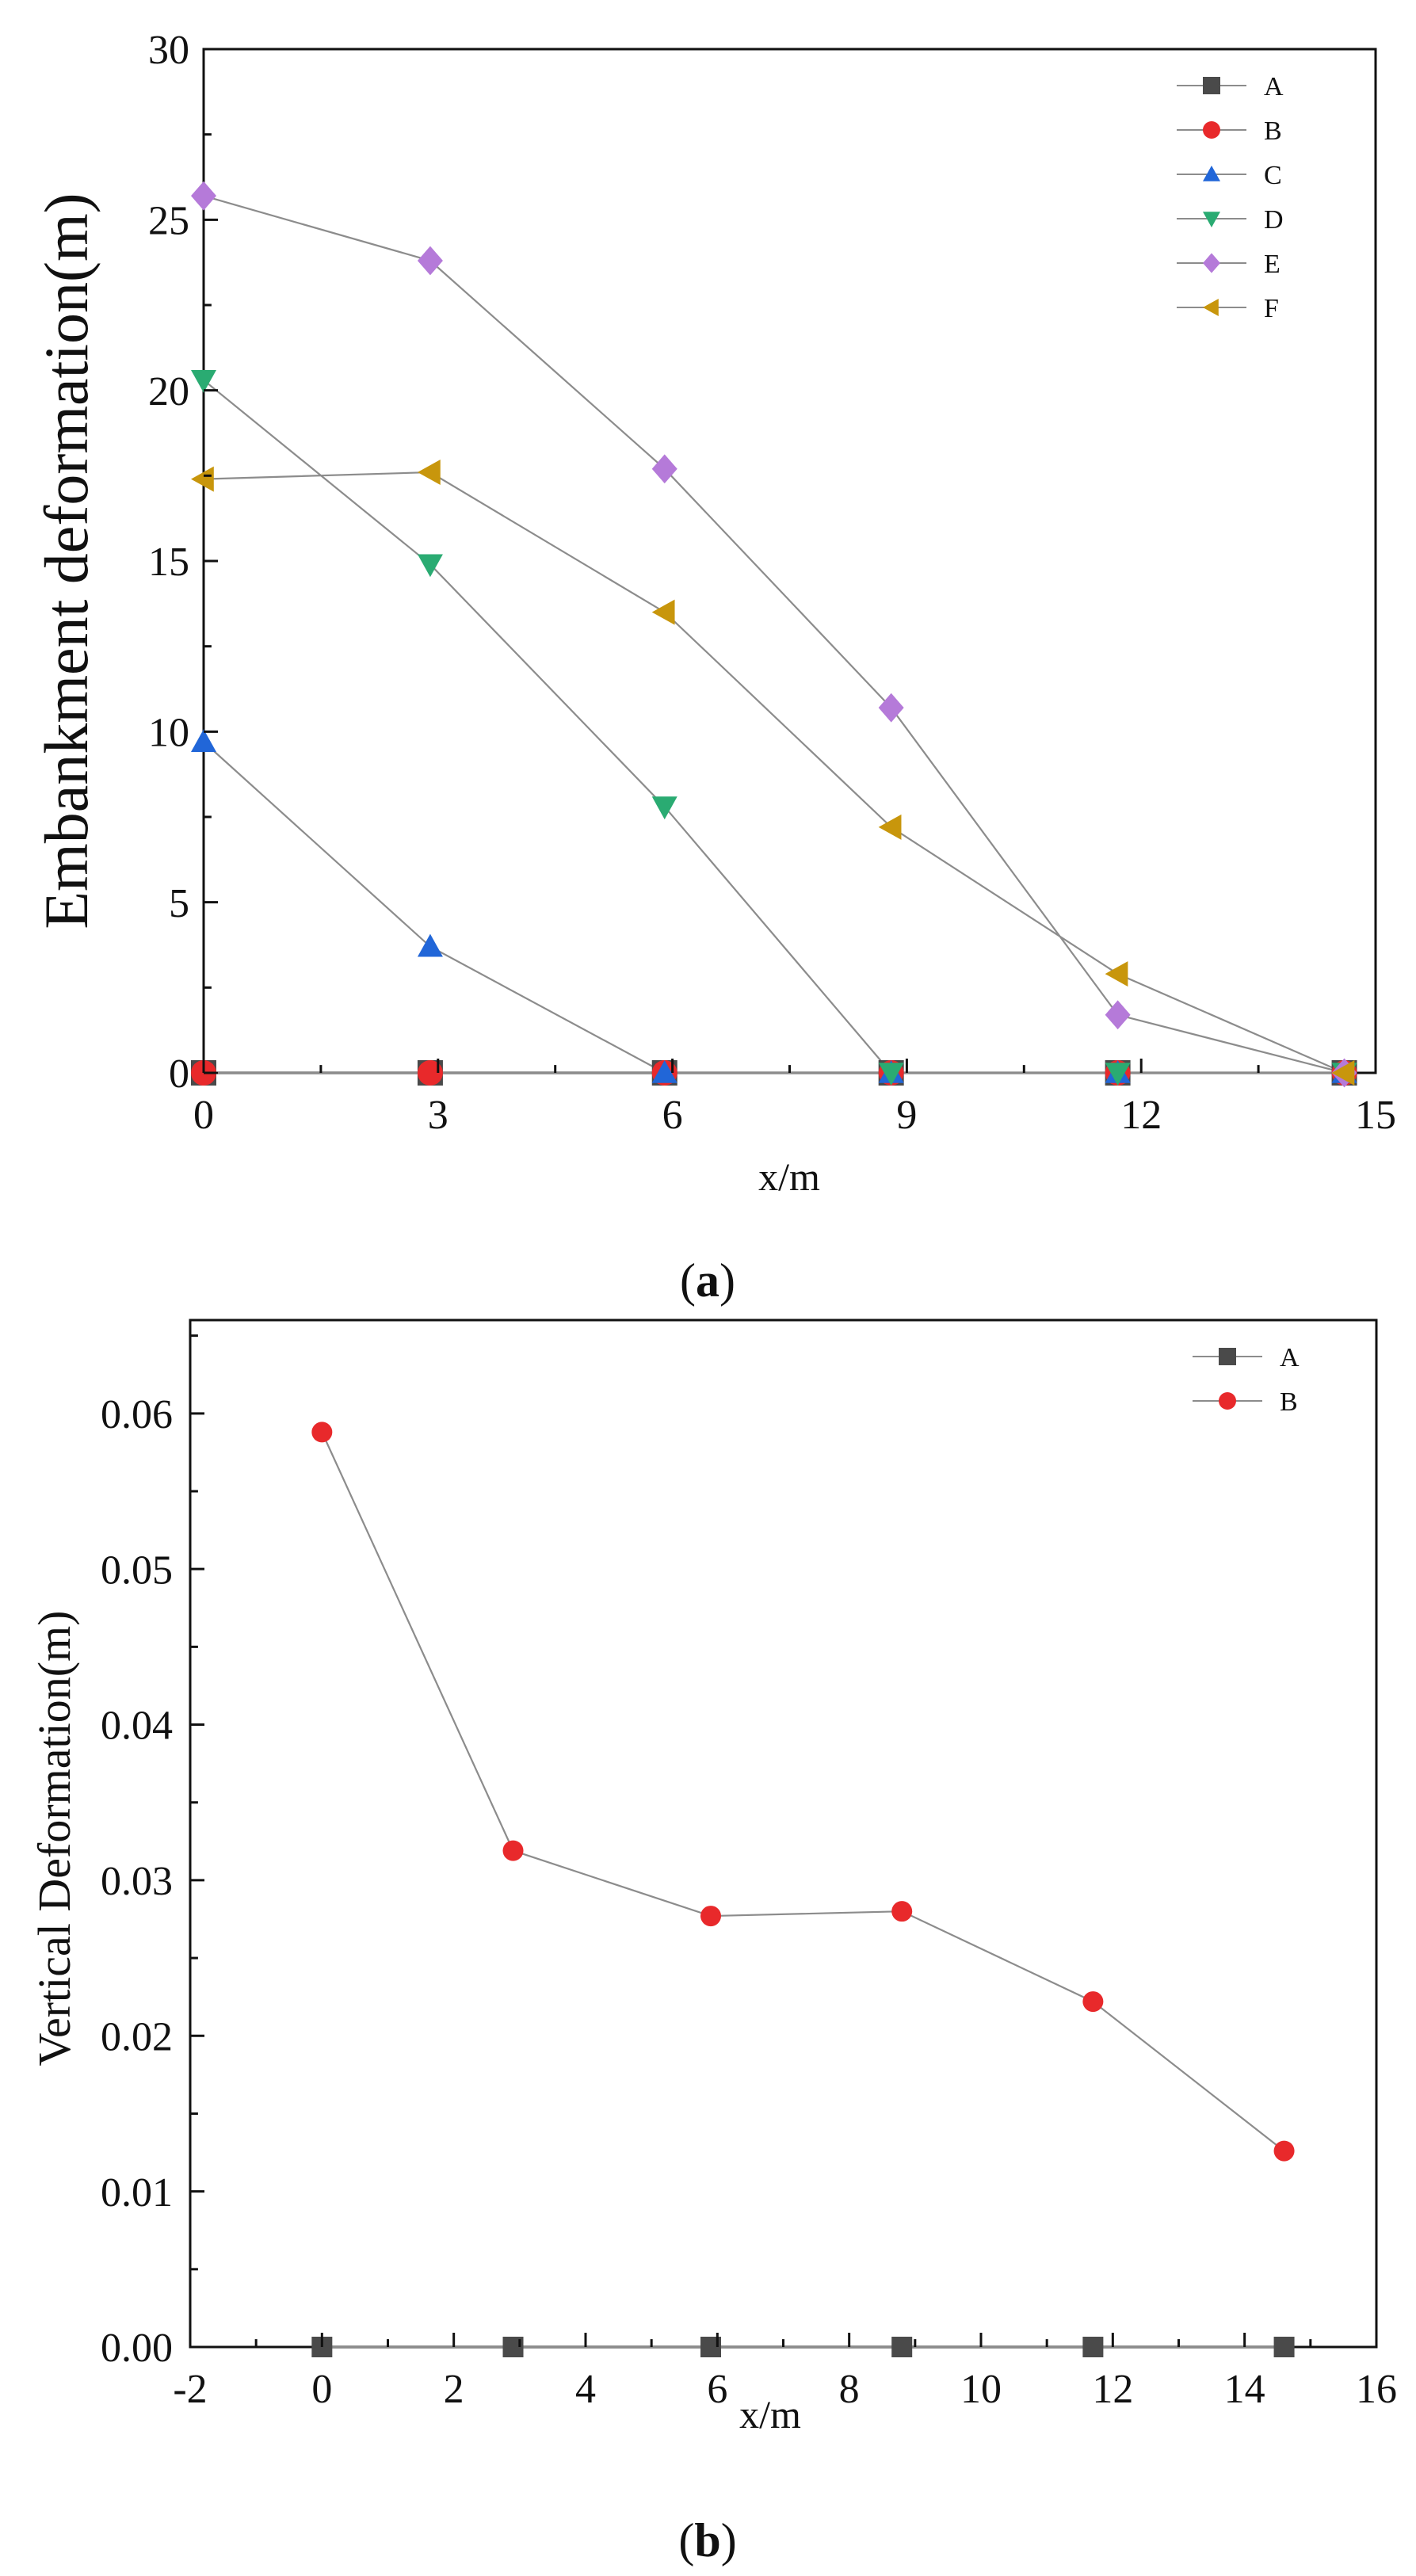 Image resolution: width=1416 pixels, height=2576 pixels. What do you see at coordinates (54, 1839) in the screenshot?
I see `y-axis-label: Vertical Deformation(m)` at bounding box center [54, 1839].